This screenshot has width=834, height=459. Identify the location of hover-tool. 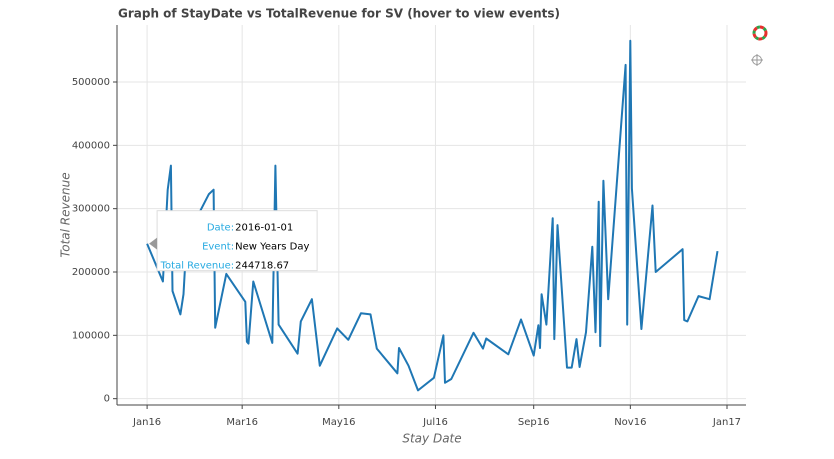
(757, 60).